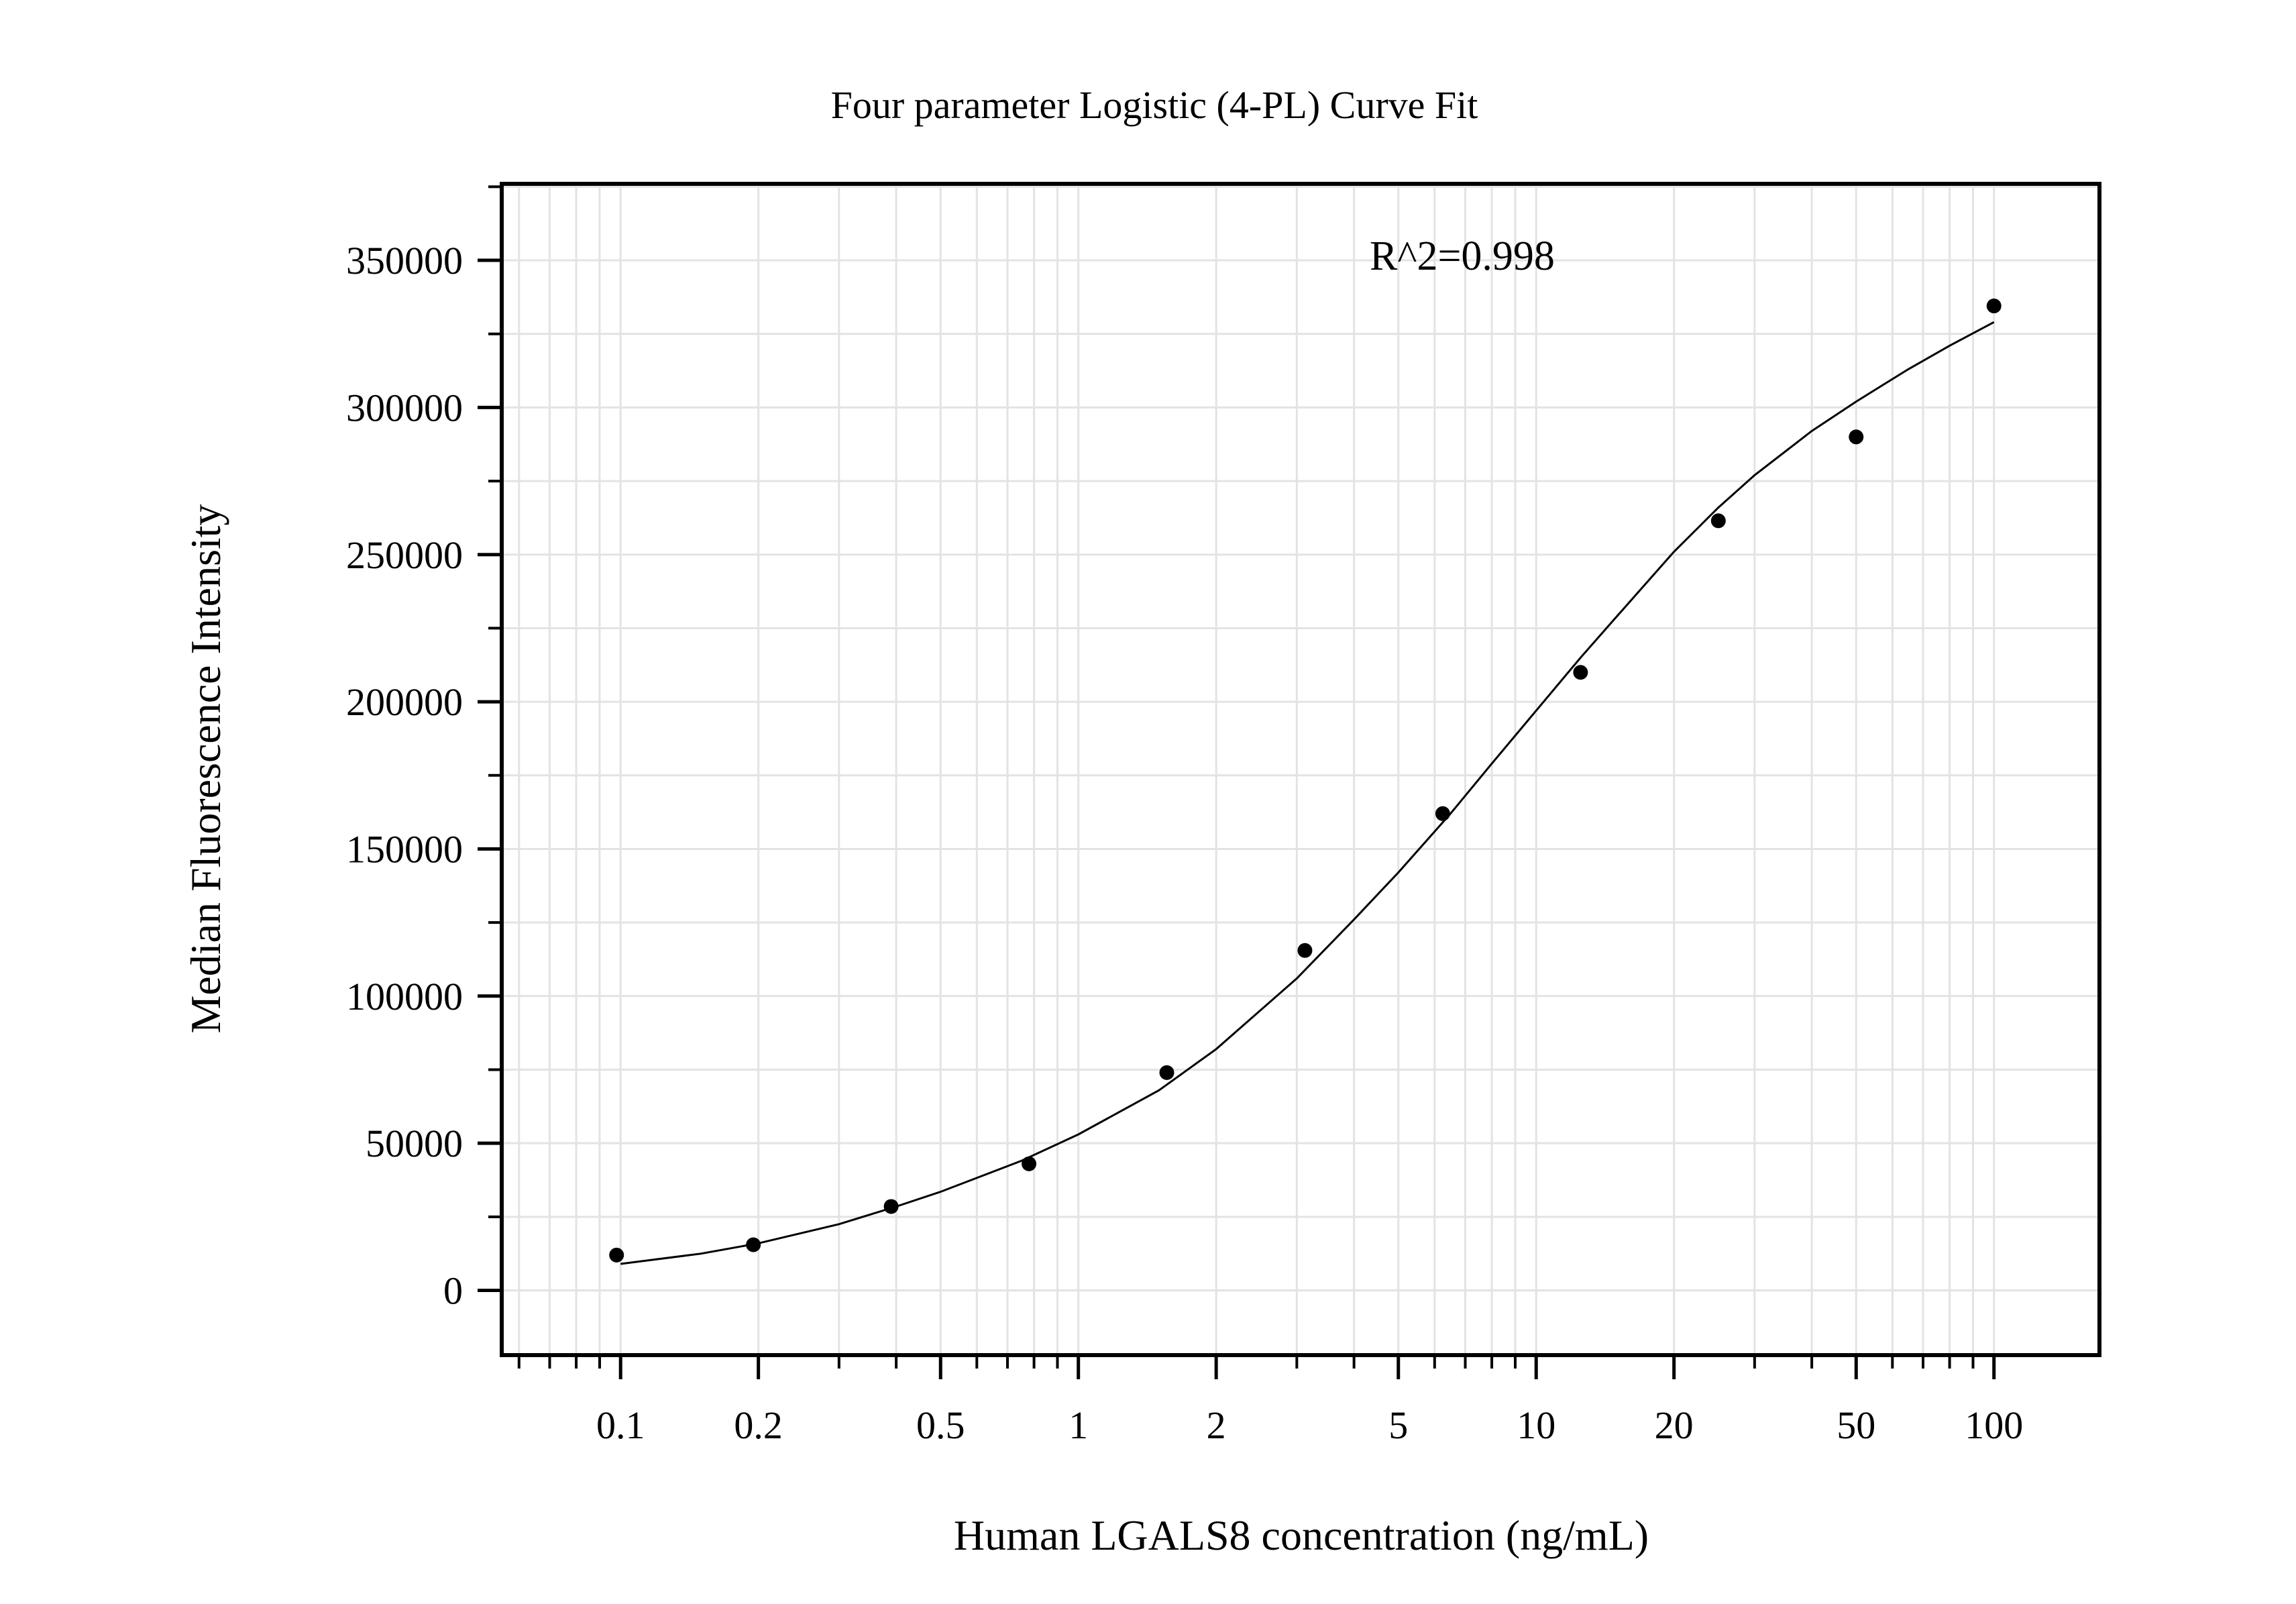 The image size is (2296, 1604). What do you see at coordinates (1301, 1535) in the screenshot?
I see `x-axis-label: Human LGALS8 concentration (ng/mL)` at bounding box center [1301, 1535].